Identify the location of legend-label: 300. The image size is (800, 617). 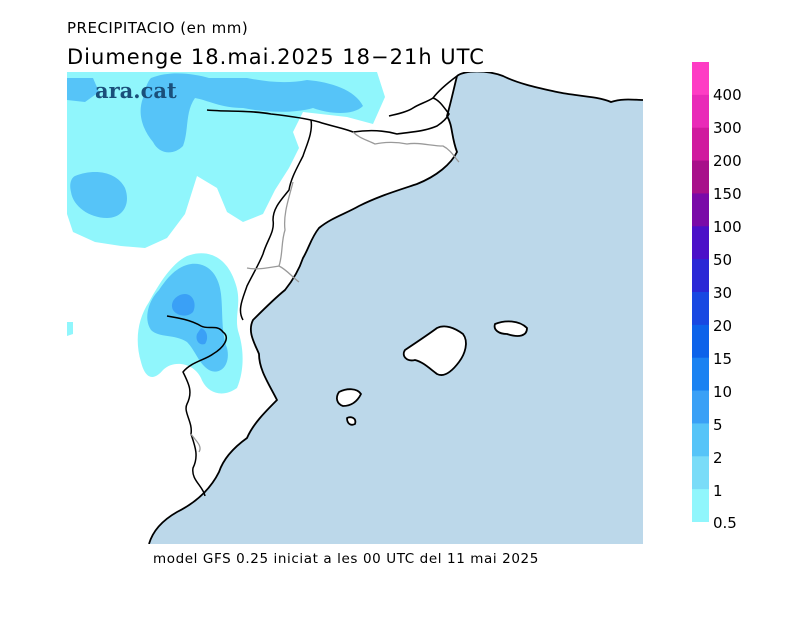
(727, 128).